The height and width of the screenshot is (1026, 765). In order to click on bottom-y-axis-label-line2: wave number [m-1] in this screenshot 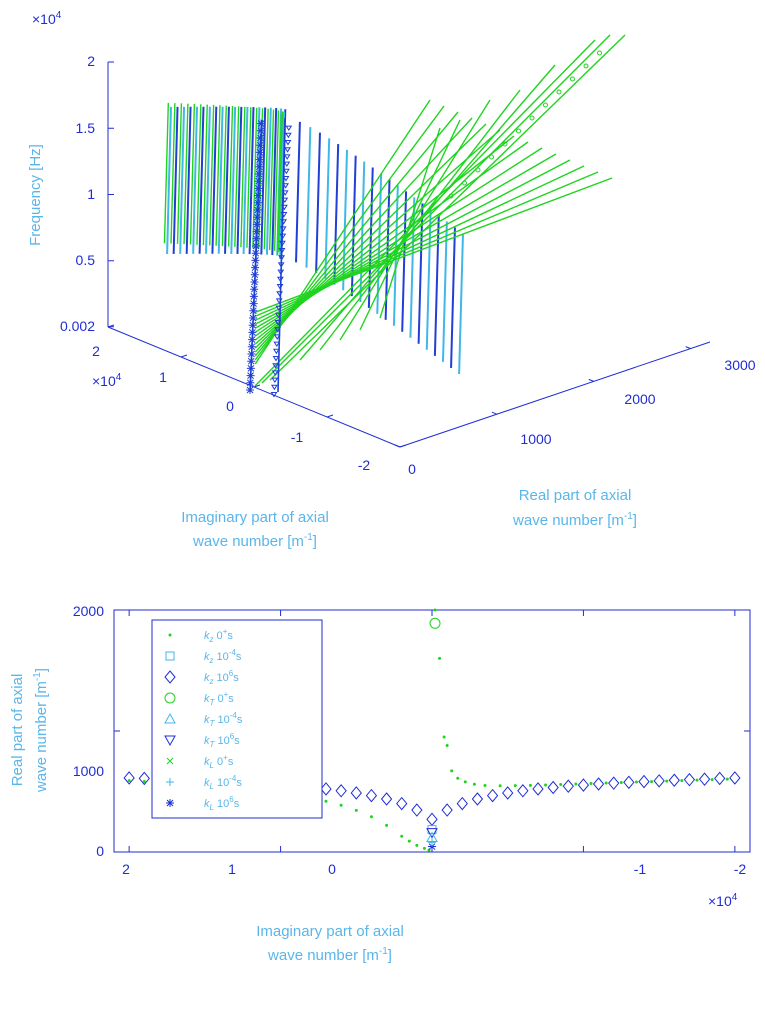, I will do `click(41, 730)`.